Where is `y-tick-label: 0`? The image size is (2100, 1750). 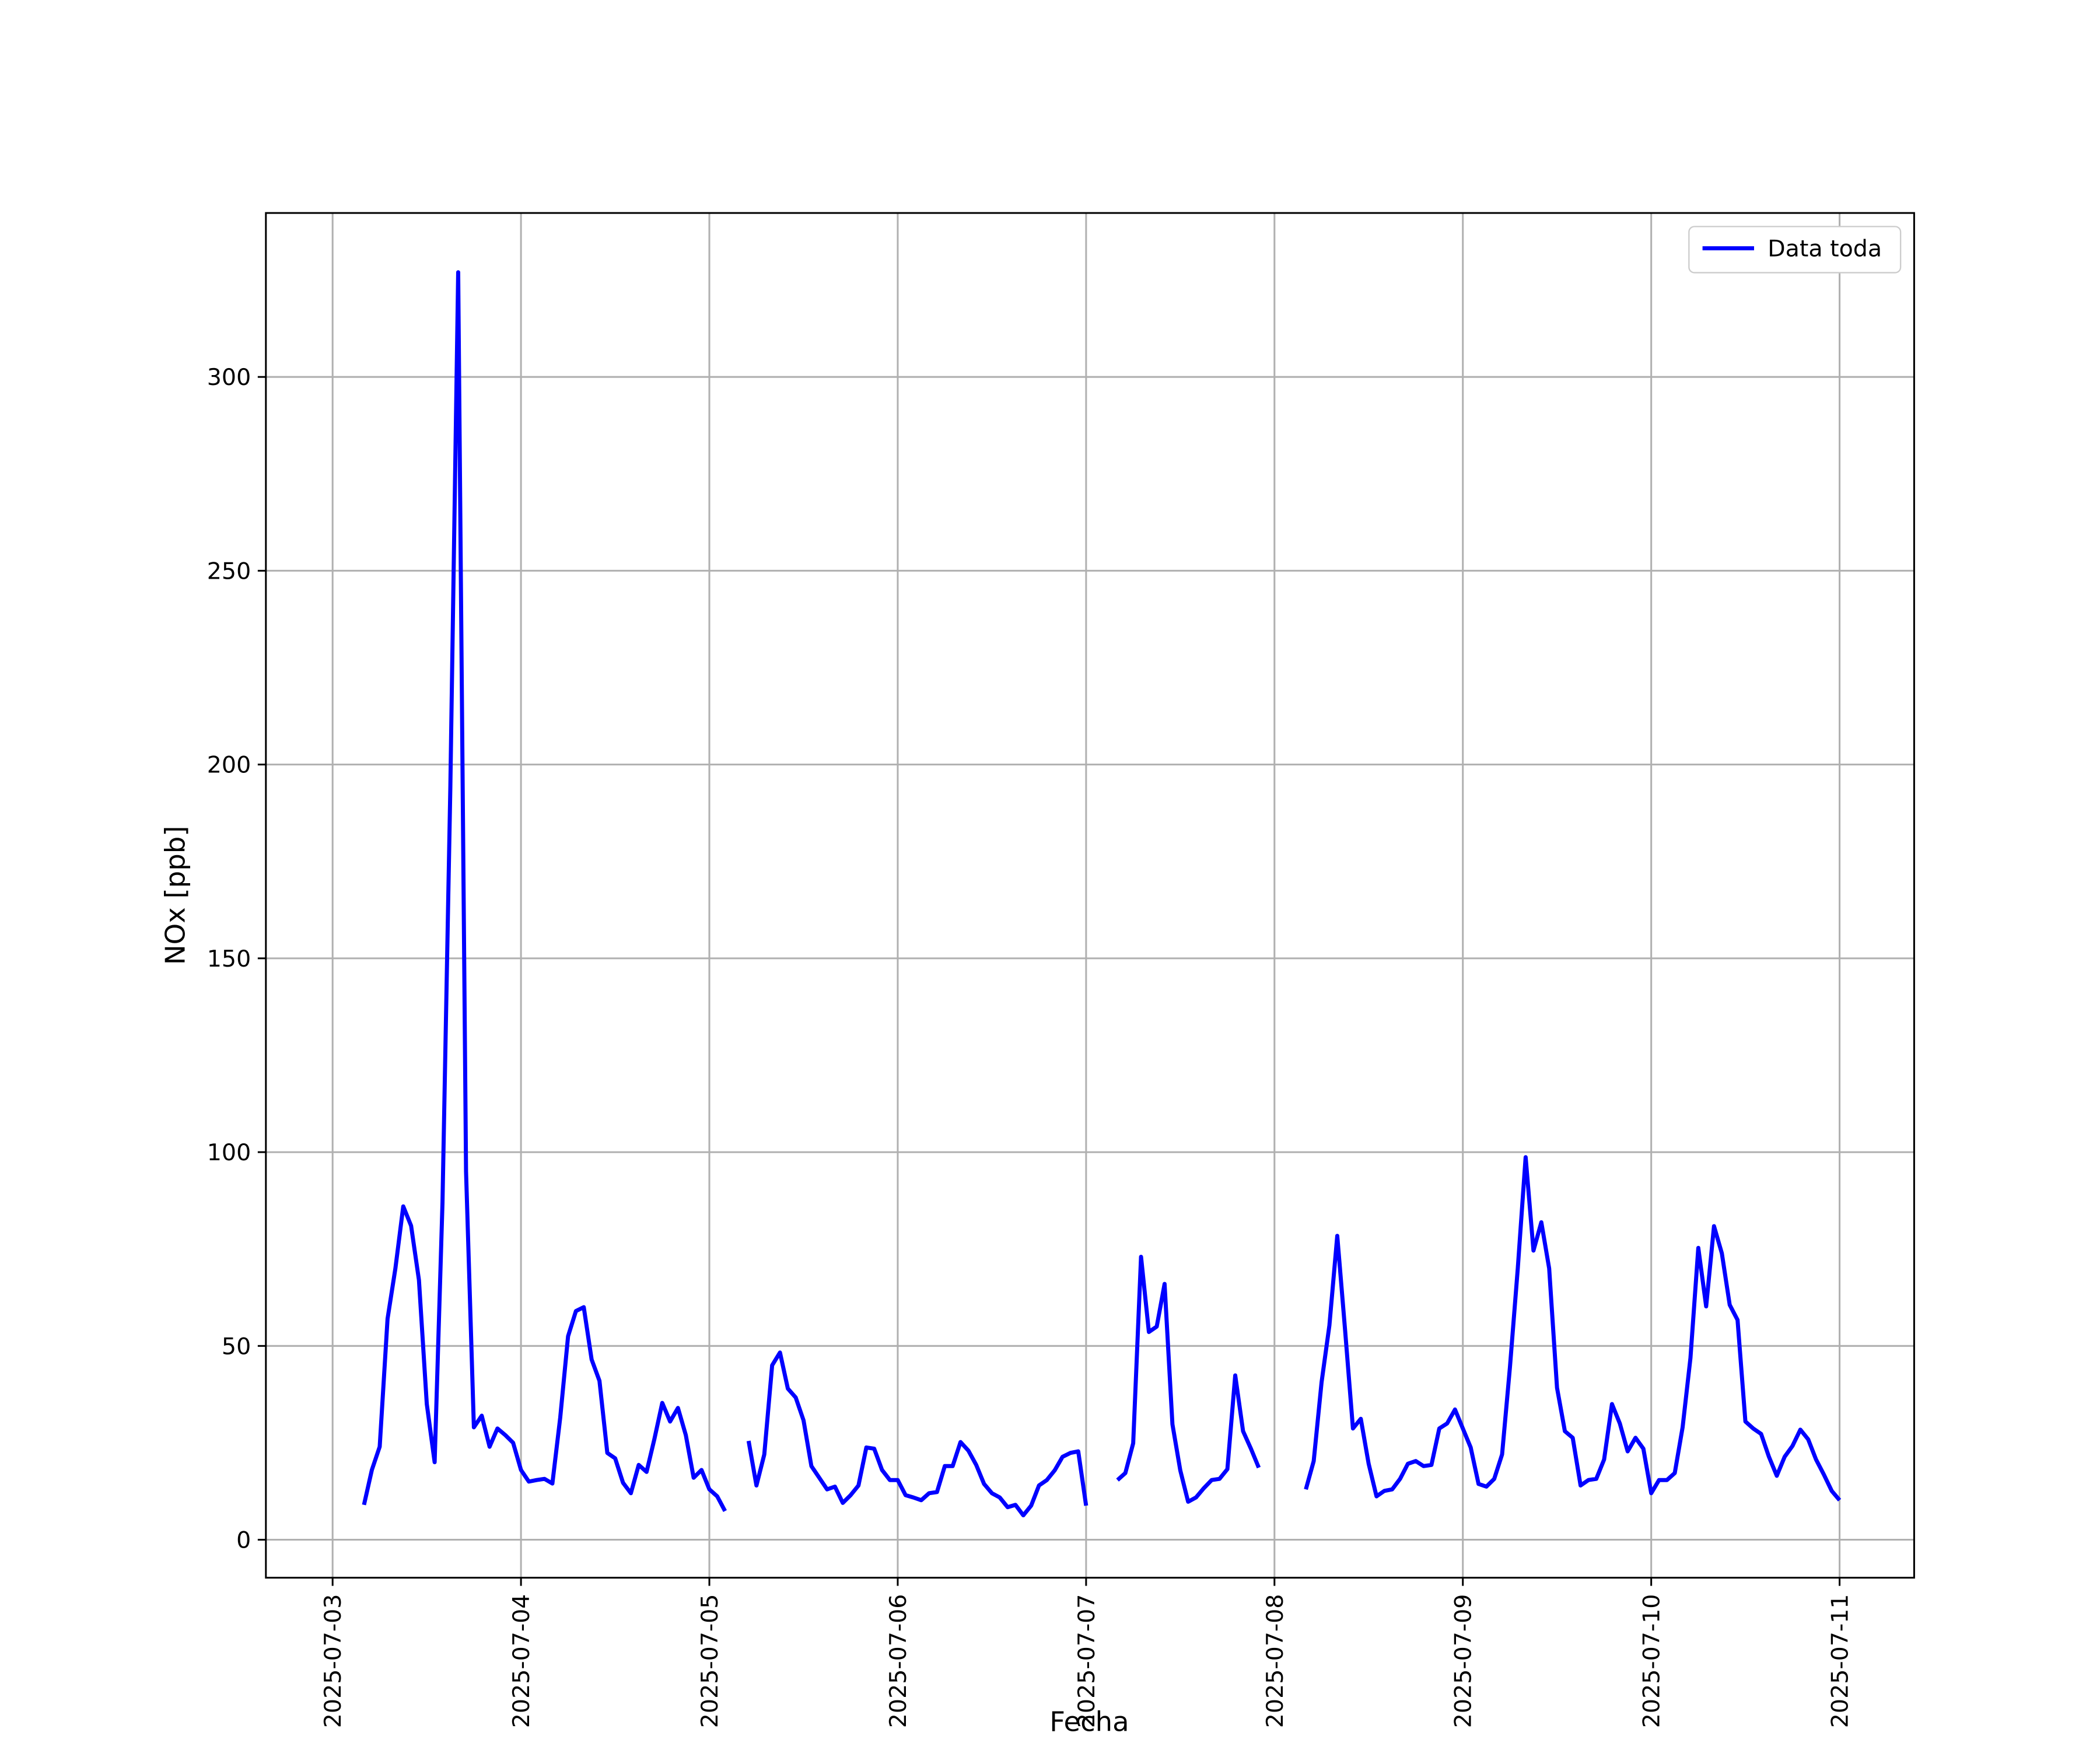
y-tick-label: 0 is located at coordinates (243, 1540).